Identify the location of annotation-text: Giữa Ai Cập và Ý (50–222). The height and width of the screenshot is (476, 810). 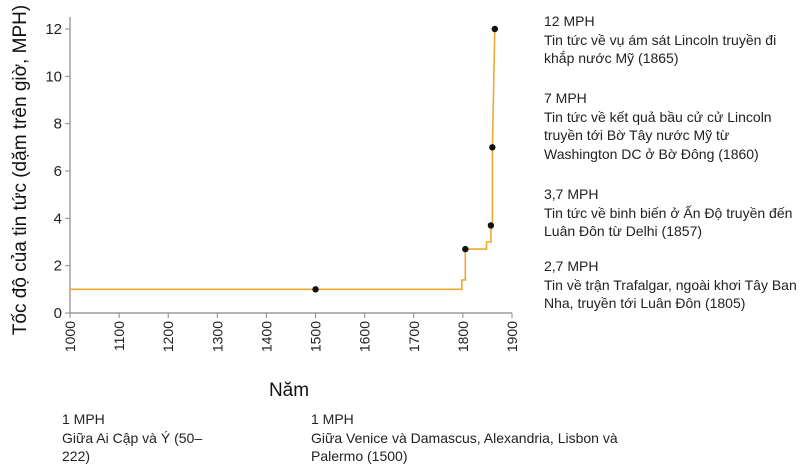
(132, 447).